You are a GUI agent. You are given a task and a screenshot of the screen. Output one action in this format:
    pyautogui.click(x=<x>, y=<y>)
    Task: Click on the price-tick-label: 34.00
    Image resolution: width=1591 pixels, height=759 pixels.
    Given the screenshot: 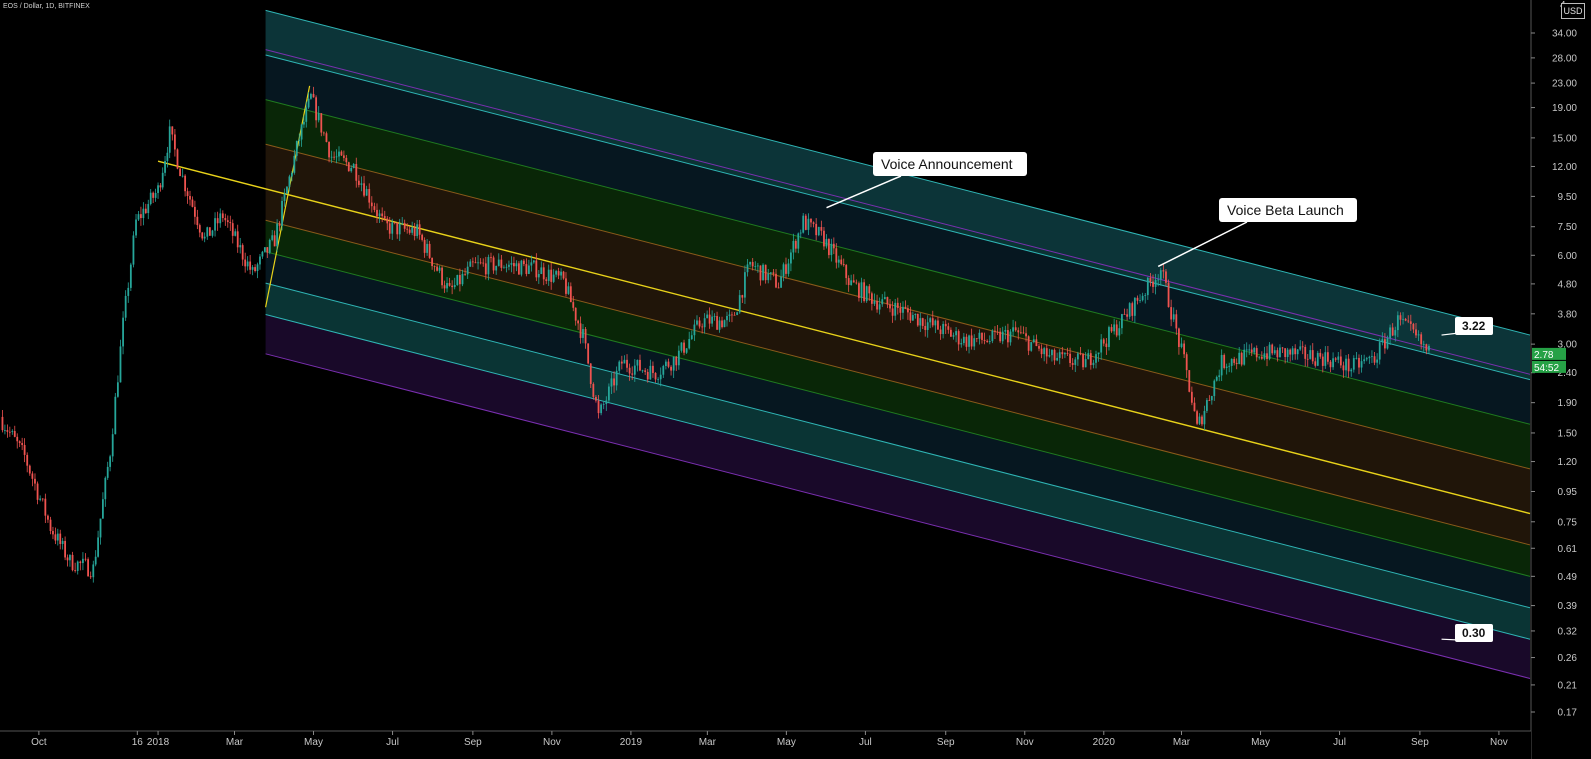 What is the action you would take?
    pyautogui.click(x=1564, y=34)
    